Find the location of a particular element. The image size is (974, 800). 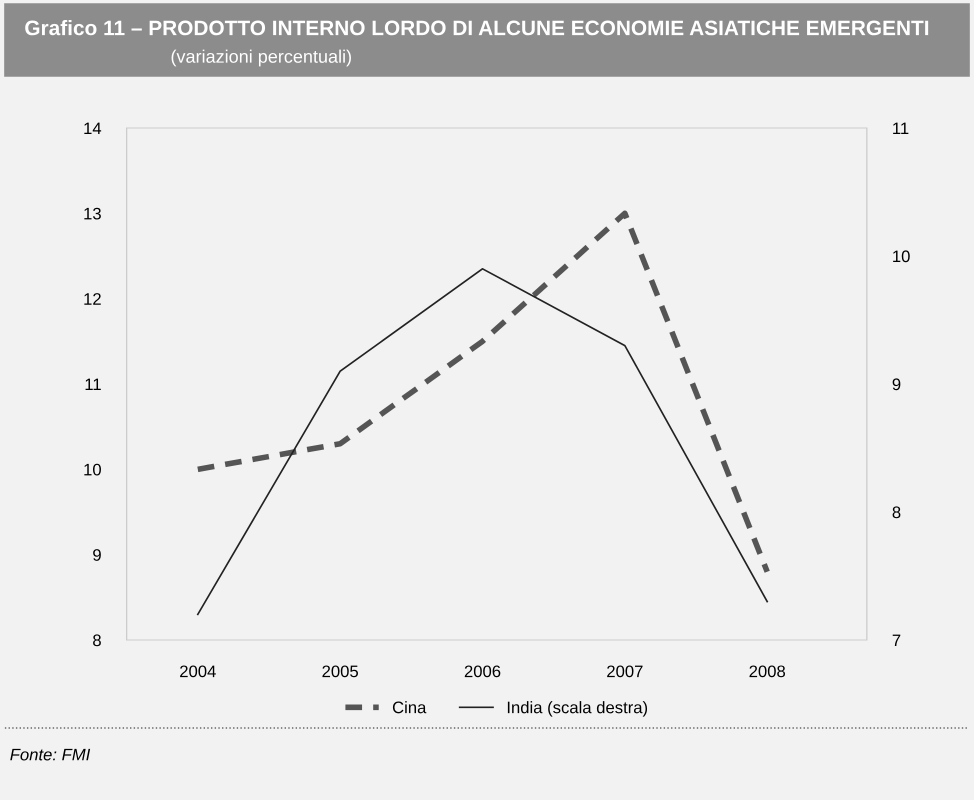

x-tick-label: 2006 is located at coordinates (482, 671).